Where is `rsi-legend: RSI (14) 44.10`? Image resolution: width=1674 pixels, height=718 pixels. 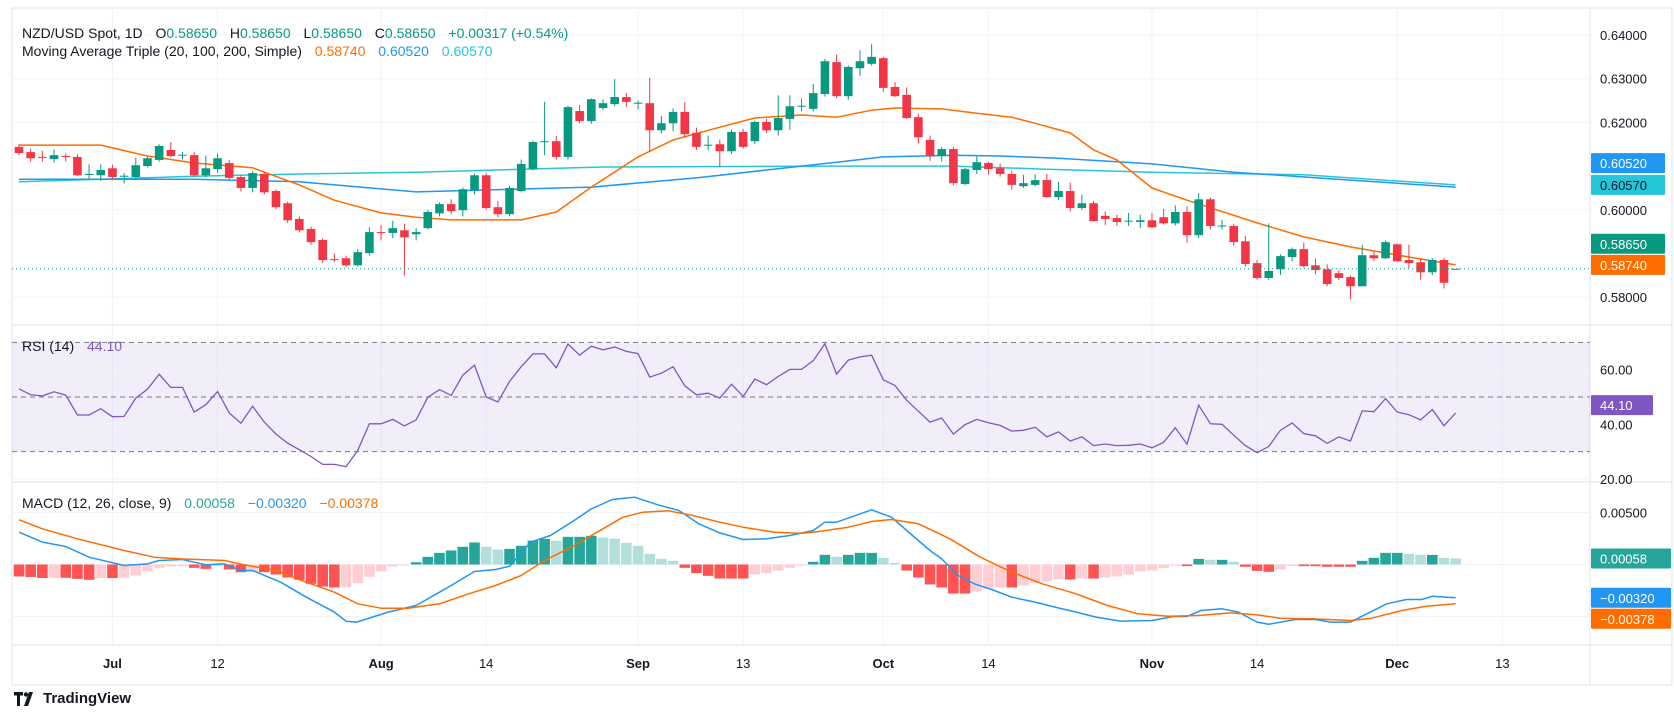 rsi-legend: RSI (14) 44.10 is located at coordinates (72, 346).